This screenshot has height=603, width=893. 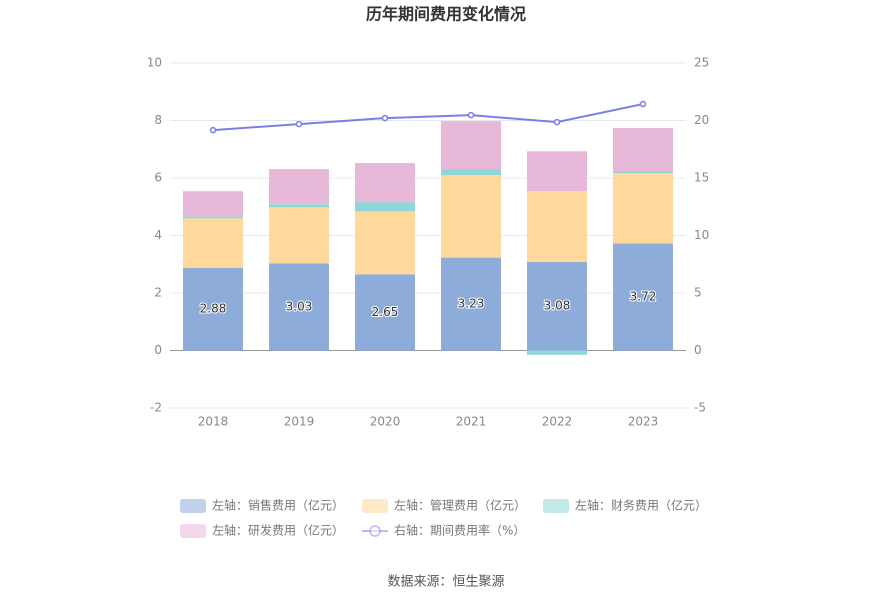 What do you see at coordinates (471, 422) in the screenshot?
I see `x-tick-label: 2021` at bounding box center [471, 422].